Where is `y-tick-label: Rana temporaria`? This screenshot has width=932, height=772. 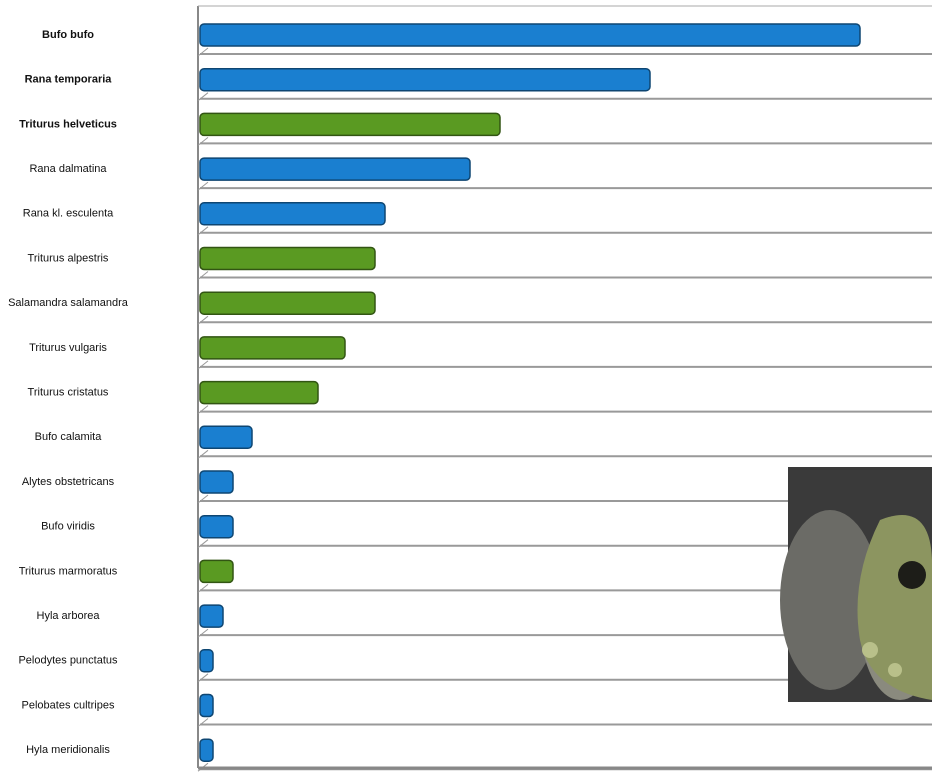 y-tick-label: Rana temporaria is located at coordinates (69, 80).